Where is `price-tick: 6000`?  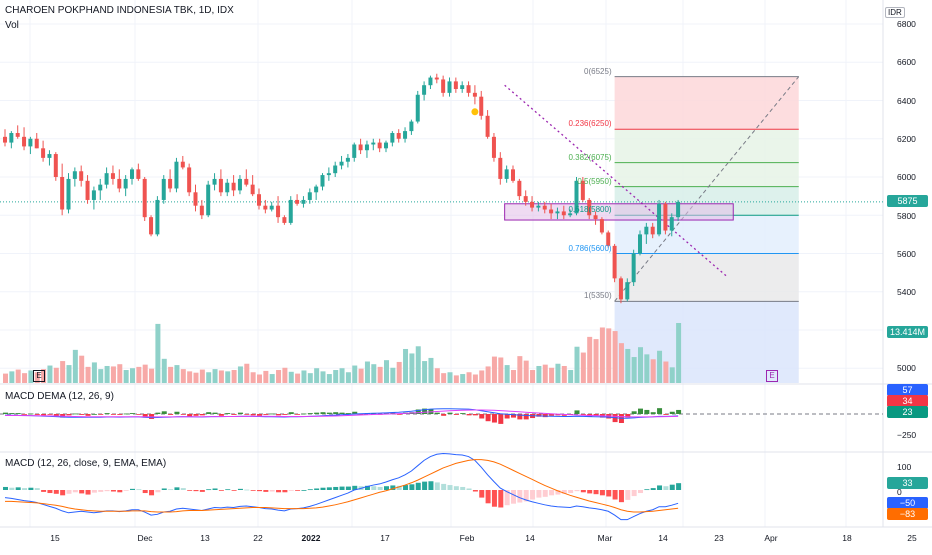
price-tick: 6000 is located at coordinates (906, 177).